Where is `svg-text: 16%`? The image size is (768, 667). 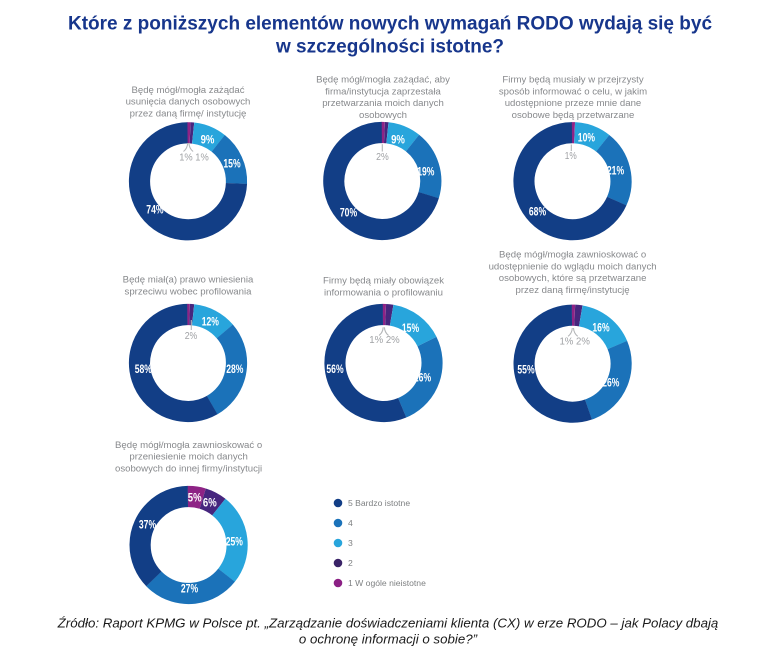
svg-text: 16% is located at coordinates (600, 329).